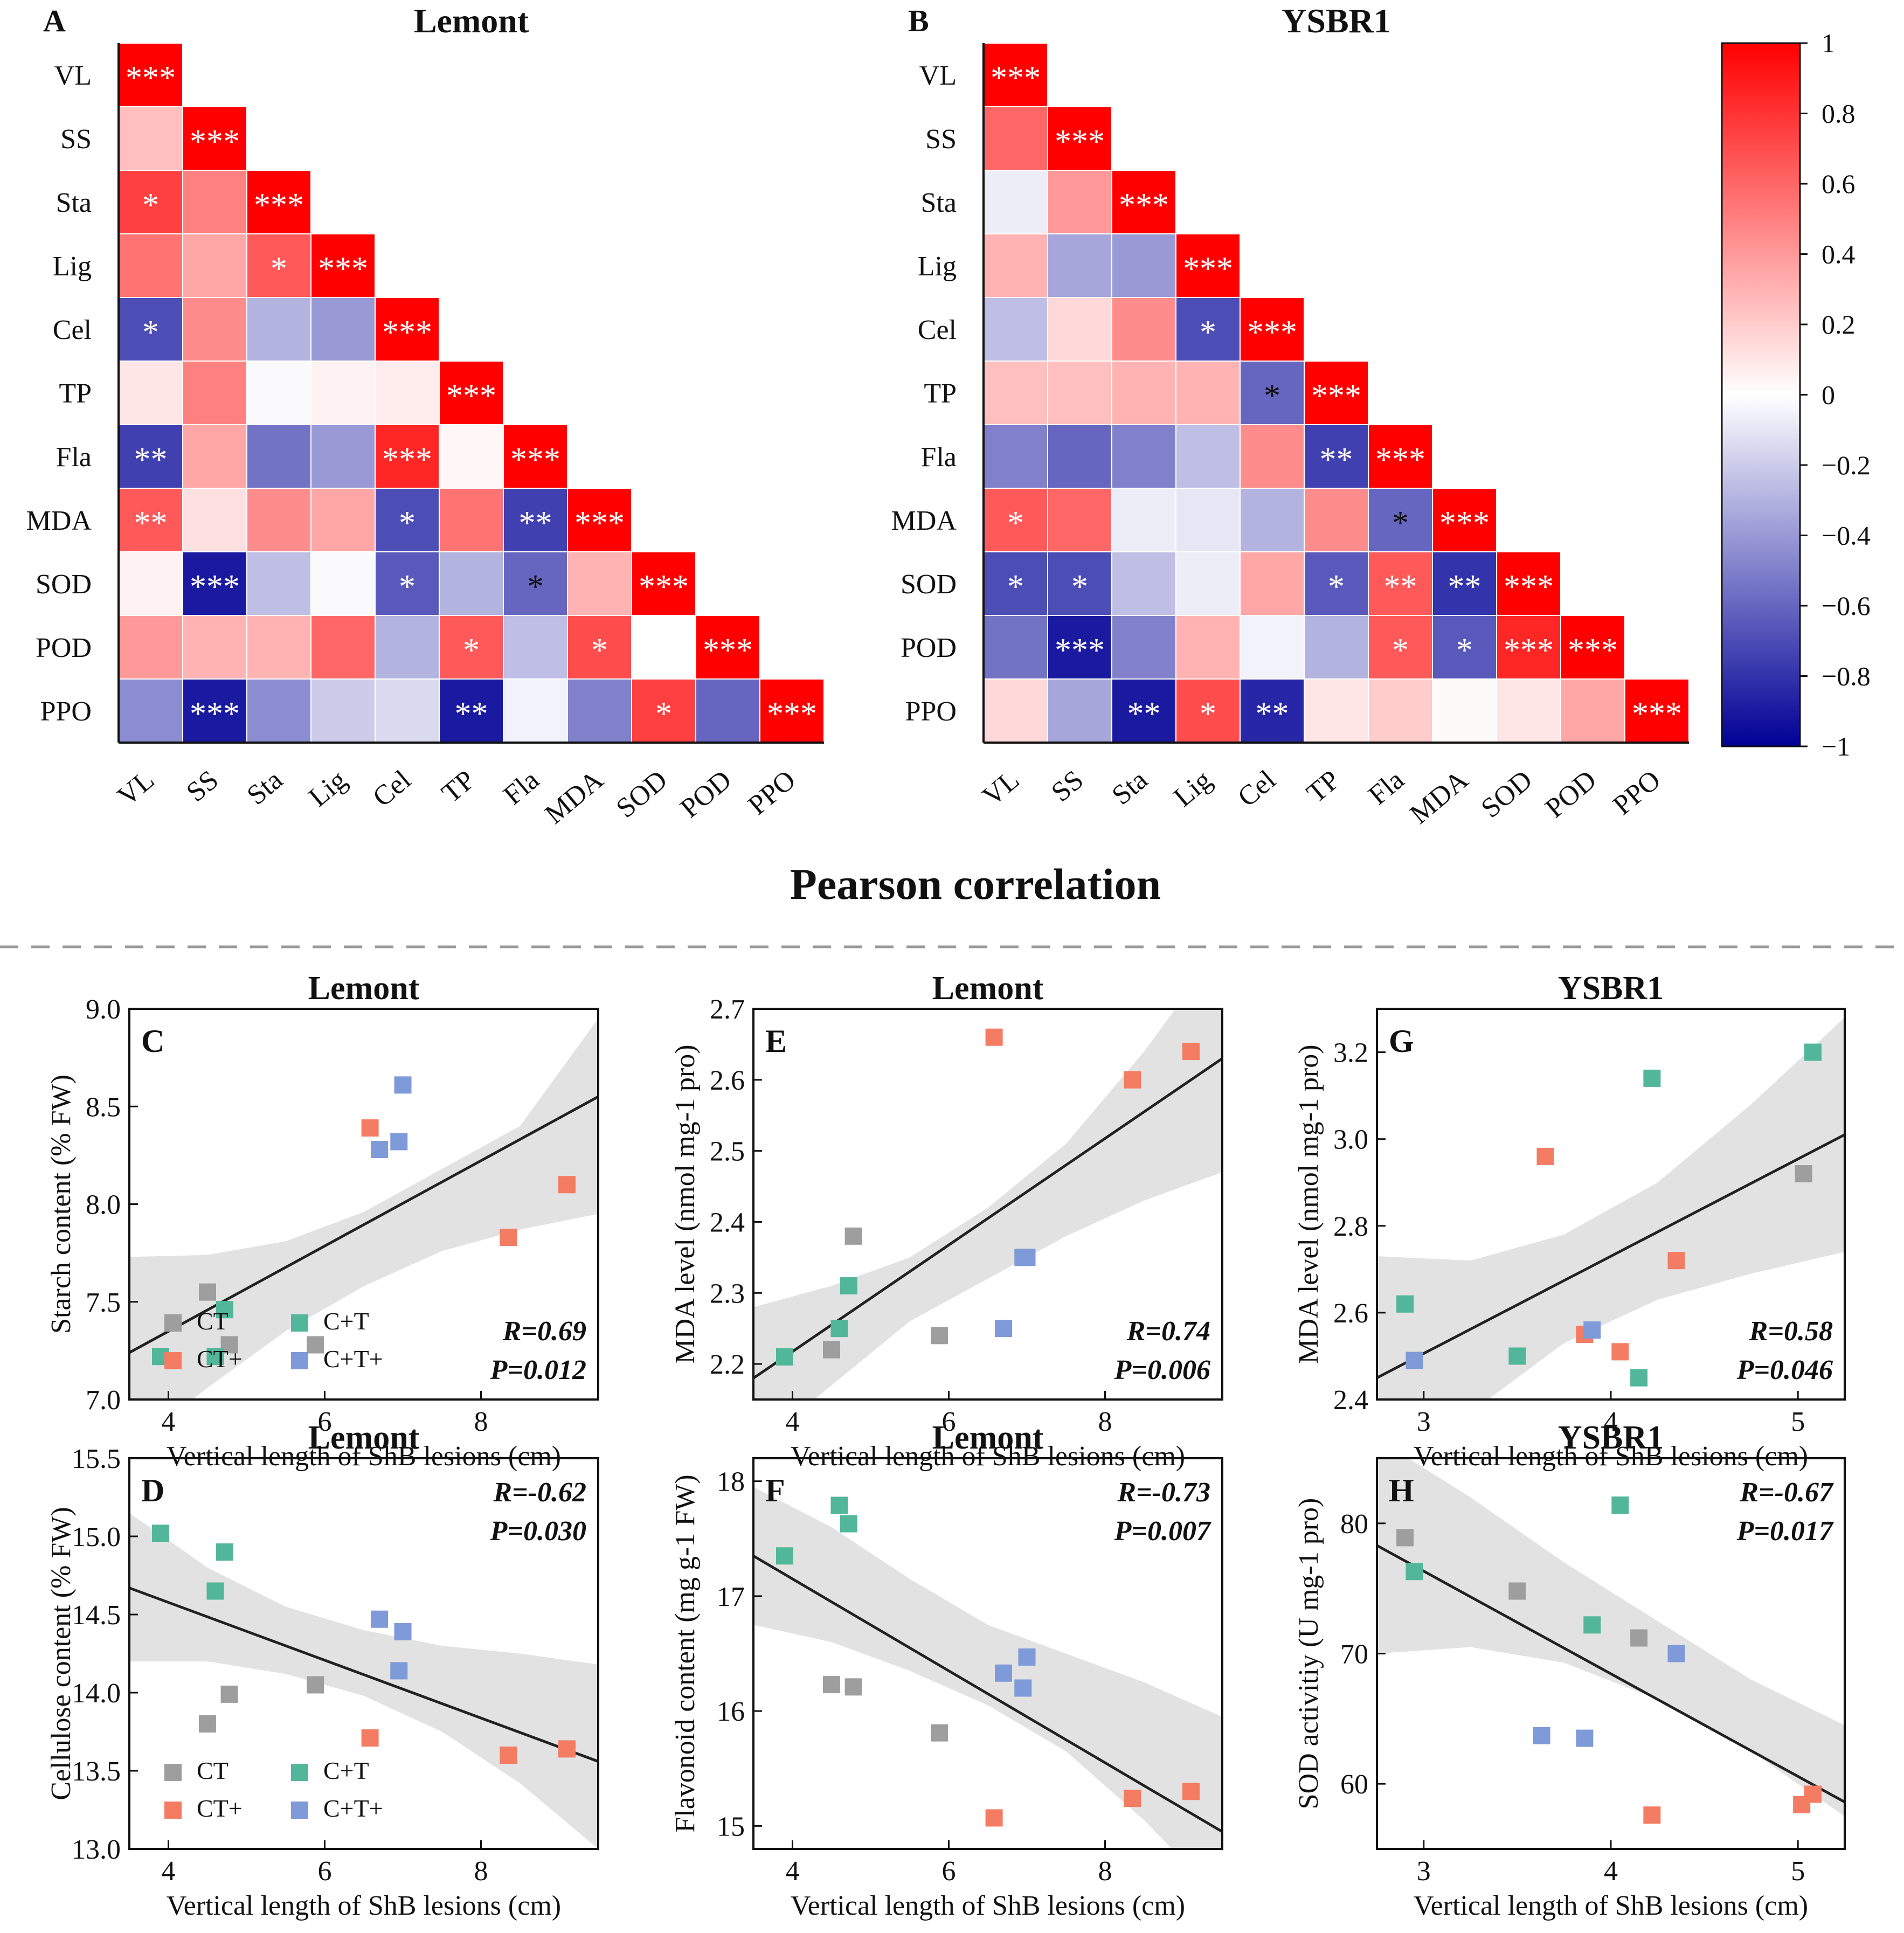 The image size is (1904, 1933). What do you see at coordinates (941, 139) in the screenshot?
I see `row-label: SS` at bounding box center [941, 139].